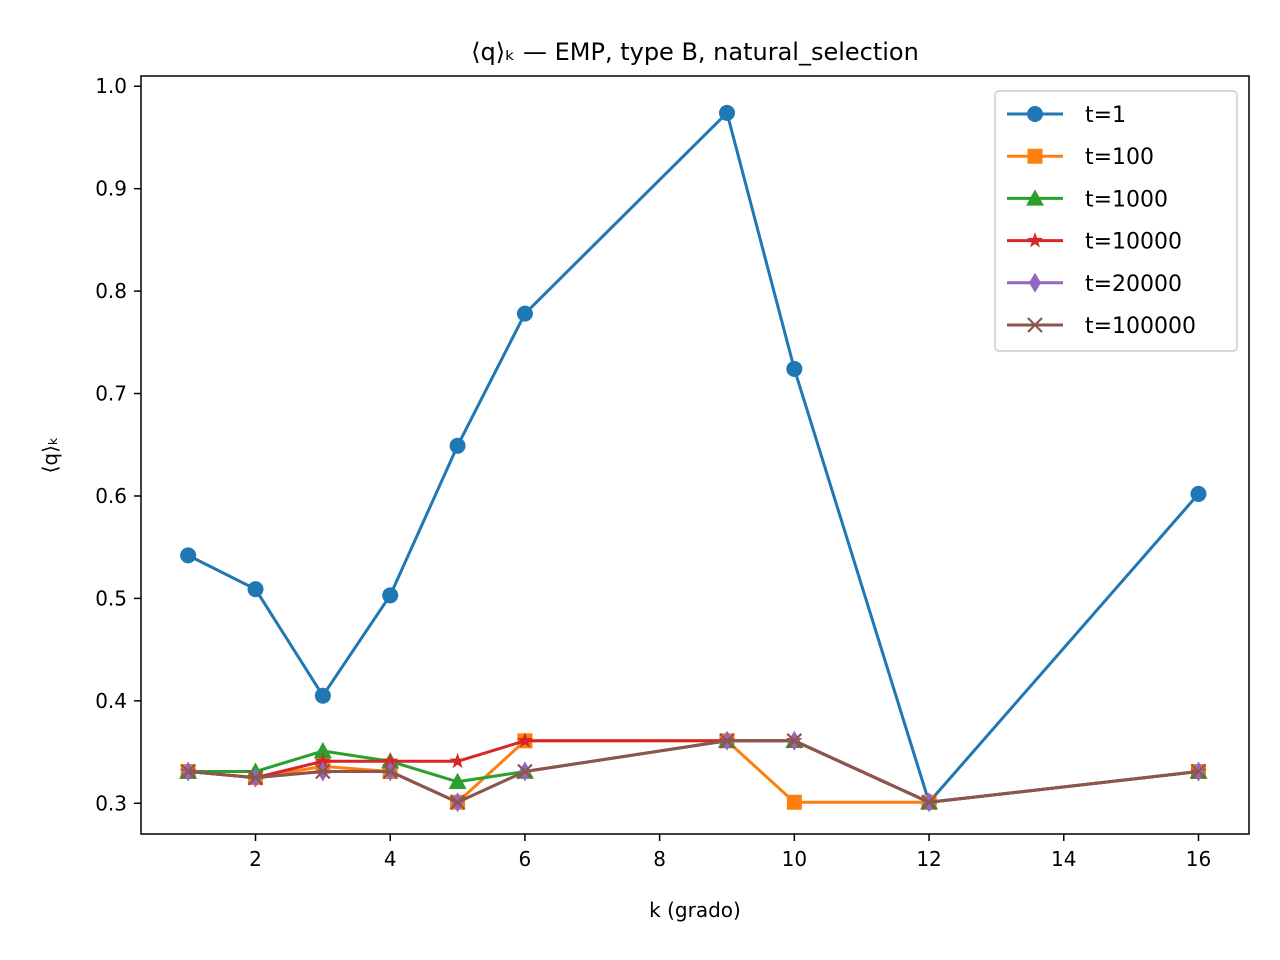  Describe the element at coordinates (111, 394) in the screenshot. I see `y-tick-label: 0.7` at that location.